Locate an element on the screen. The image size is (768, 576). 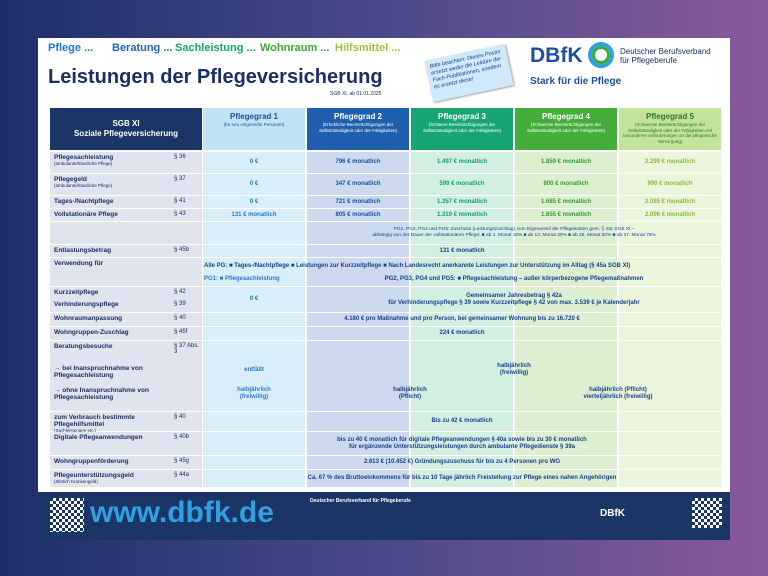
cell: halbjährlich (Pflicht) is located at coordinates (410, 394).